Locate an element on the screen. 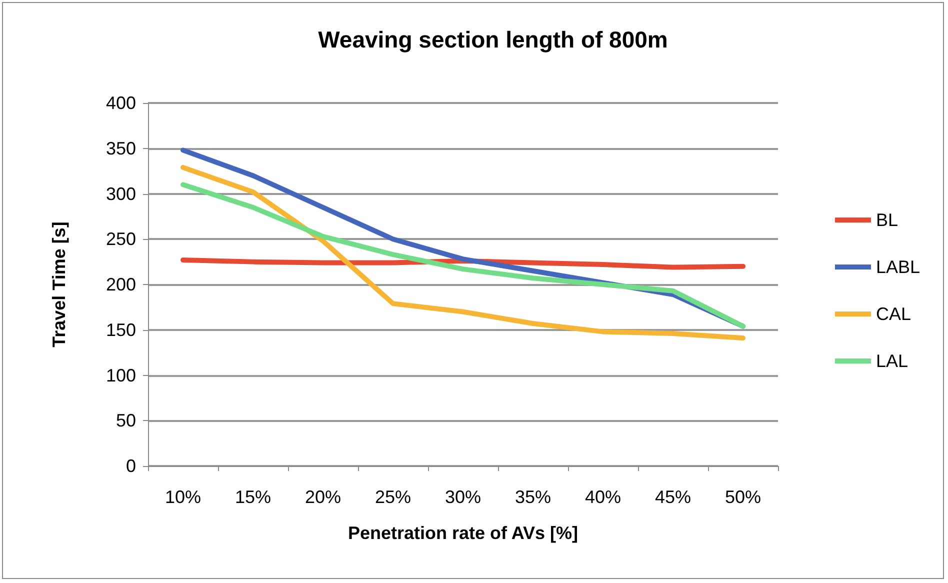 The width and height of the screenshot is (948, 583). x-tick-label: 50% is located at coordinates (743, 497).